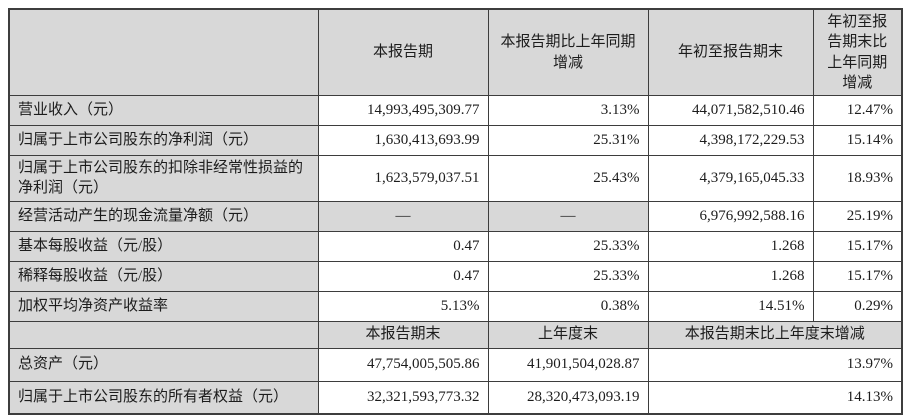 This screenshot has width=910, height=416. I want to click on value-ytd: 4,398,172,229.53, so click(730, 140).